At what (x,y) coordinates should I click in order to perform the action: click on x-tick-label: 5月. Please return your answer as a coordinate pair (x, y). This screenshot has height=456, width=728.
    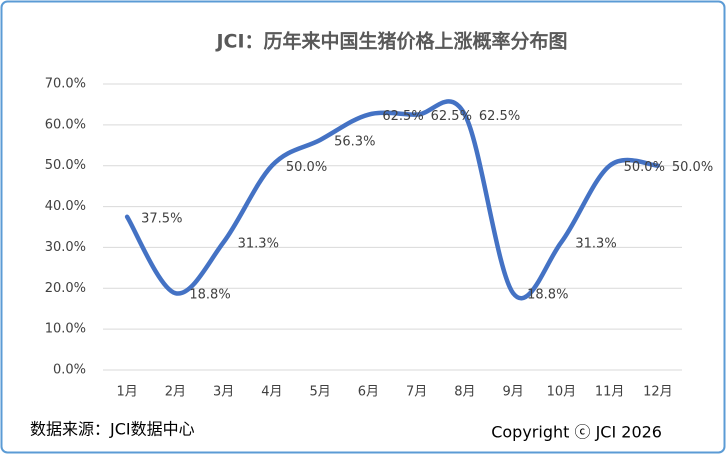
    Looking at the image, I should click on (319, 392).